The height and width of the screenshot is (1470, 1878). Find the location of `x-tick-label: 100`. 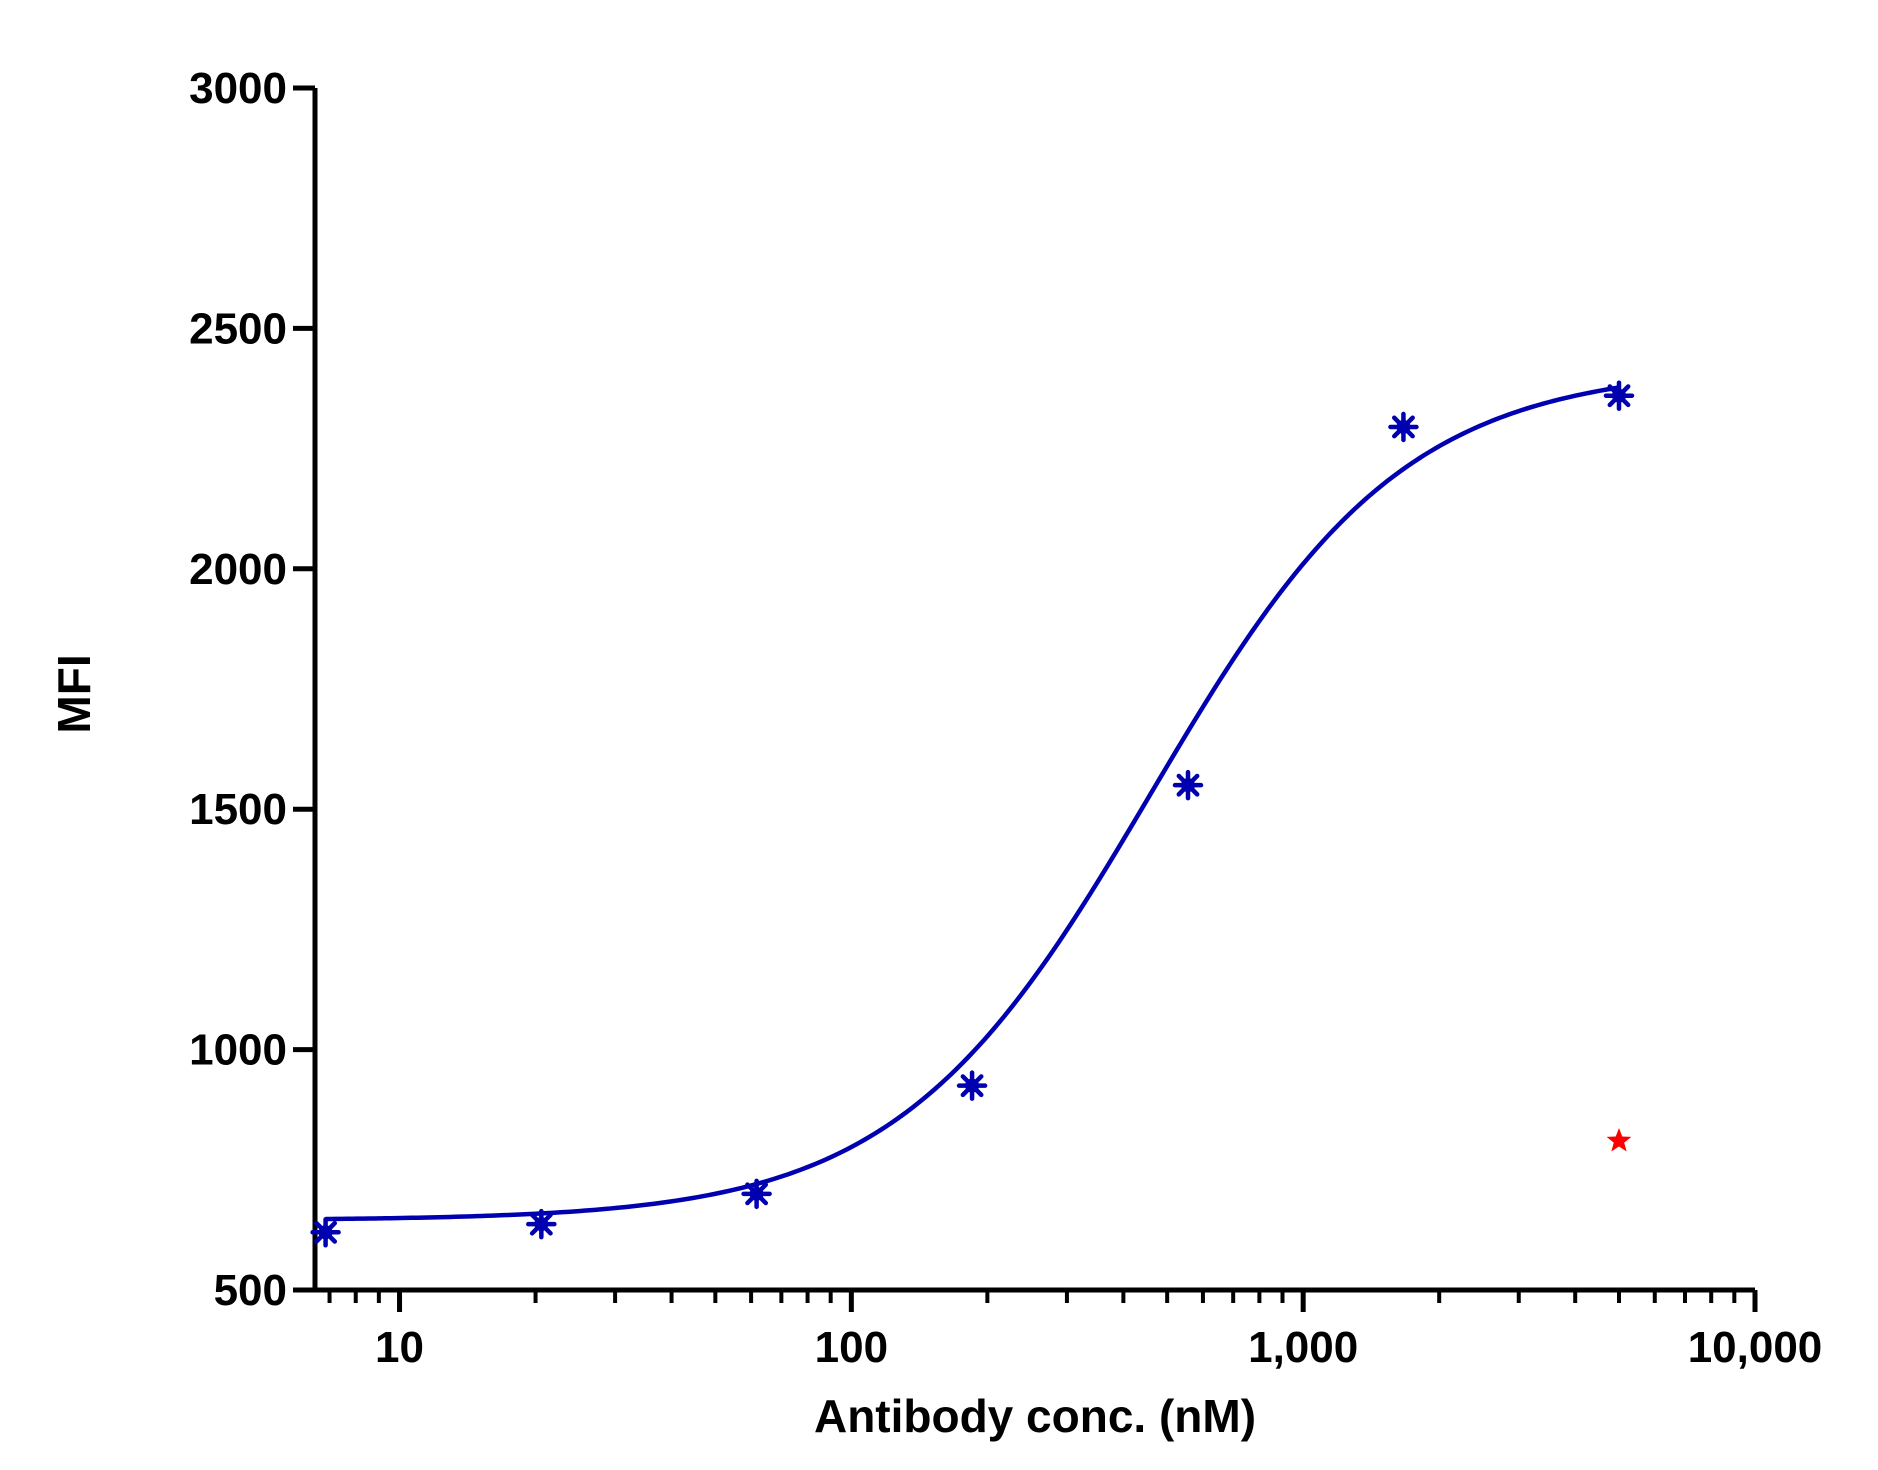

x-tick-label: 100 is located at coordinates (851, 1347).